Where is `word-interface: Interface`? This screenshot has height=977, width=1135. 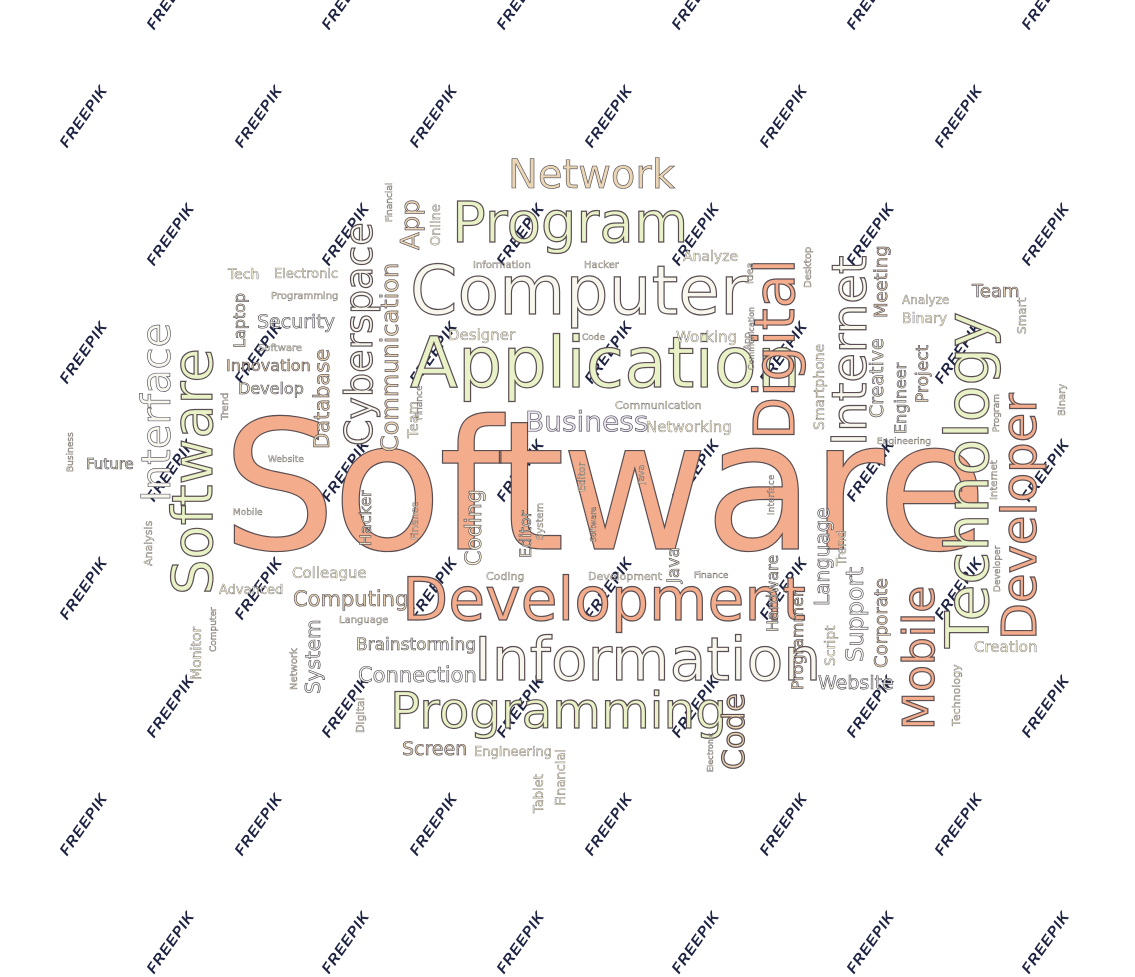
word-interface: Interface is located at coordinates (157, 412).